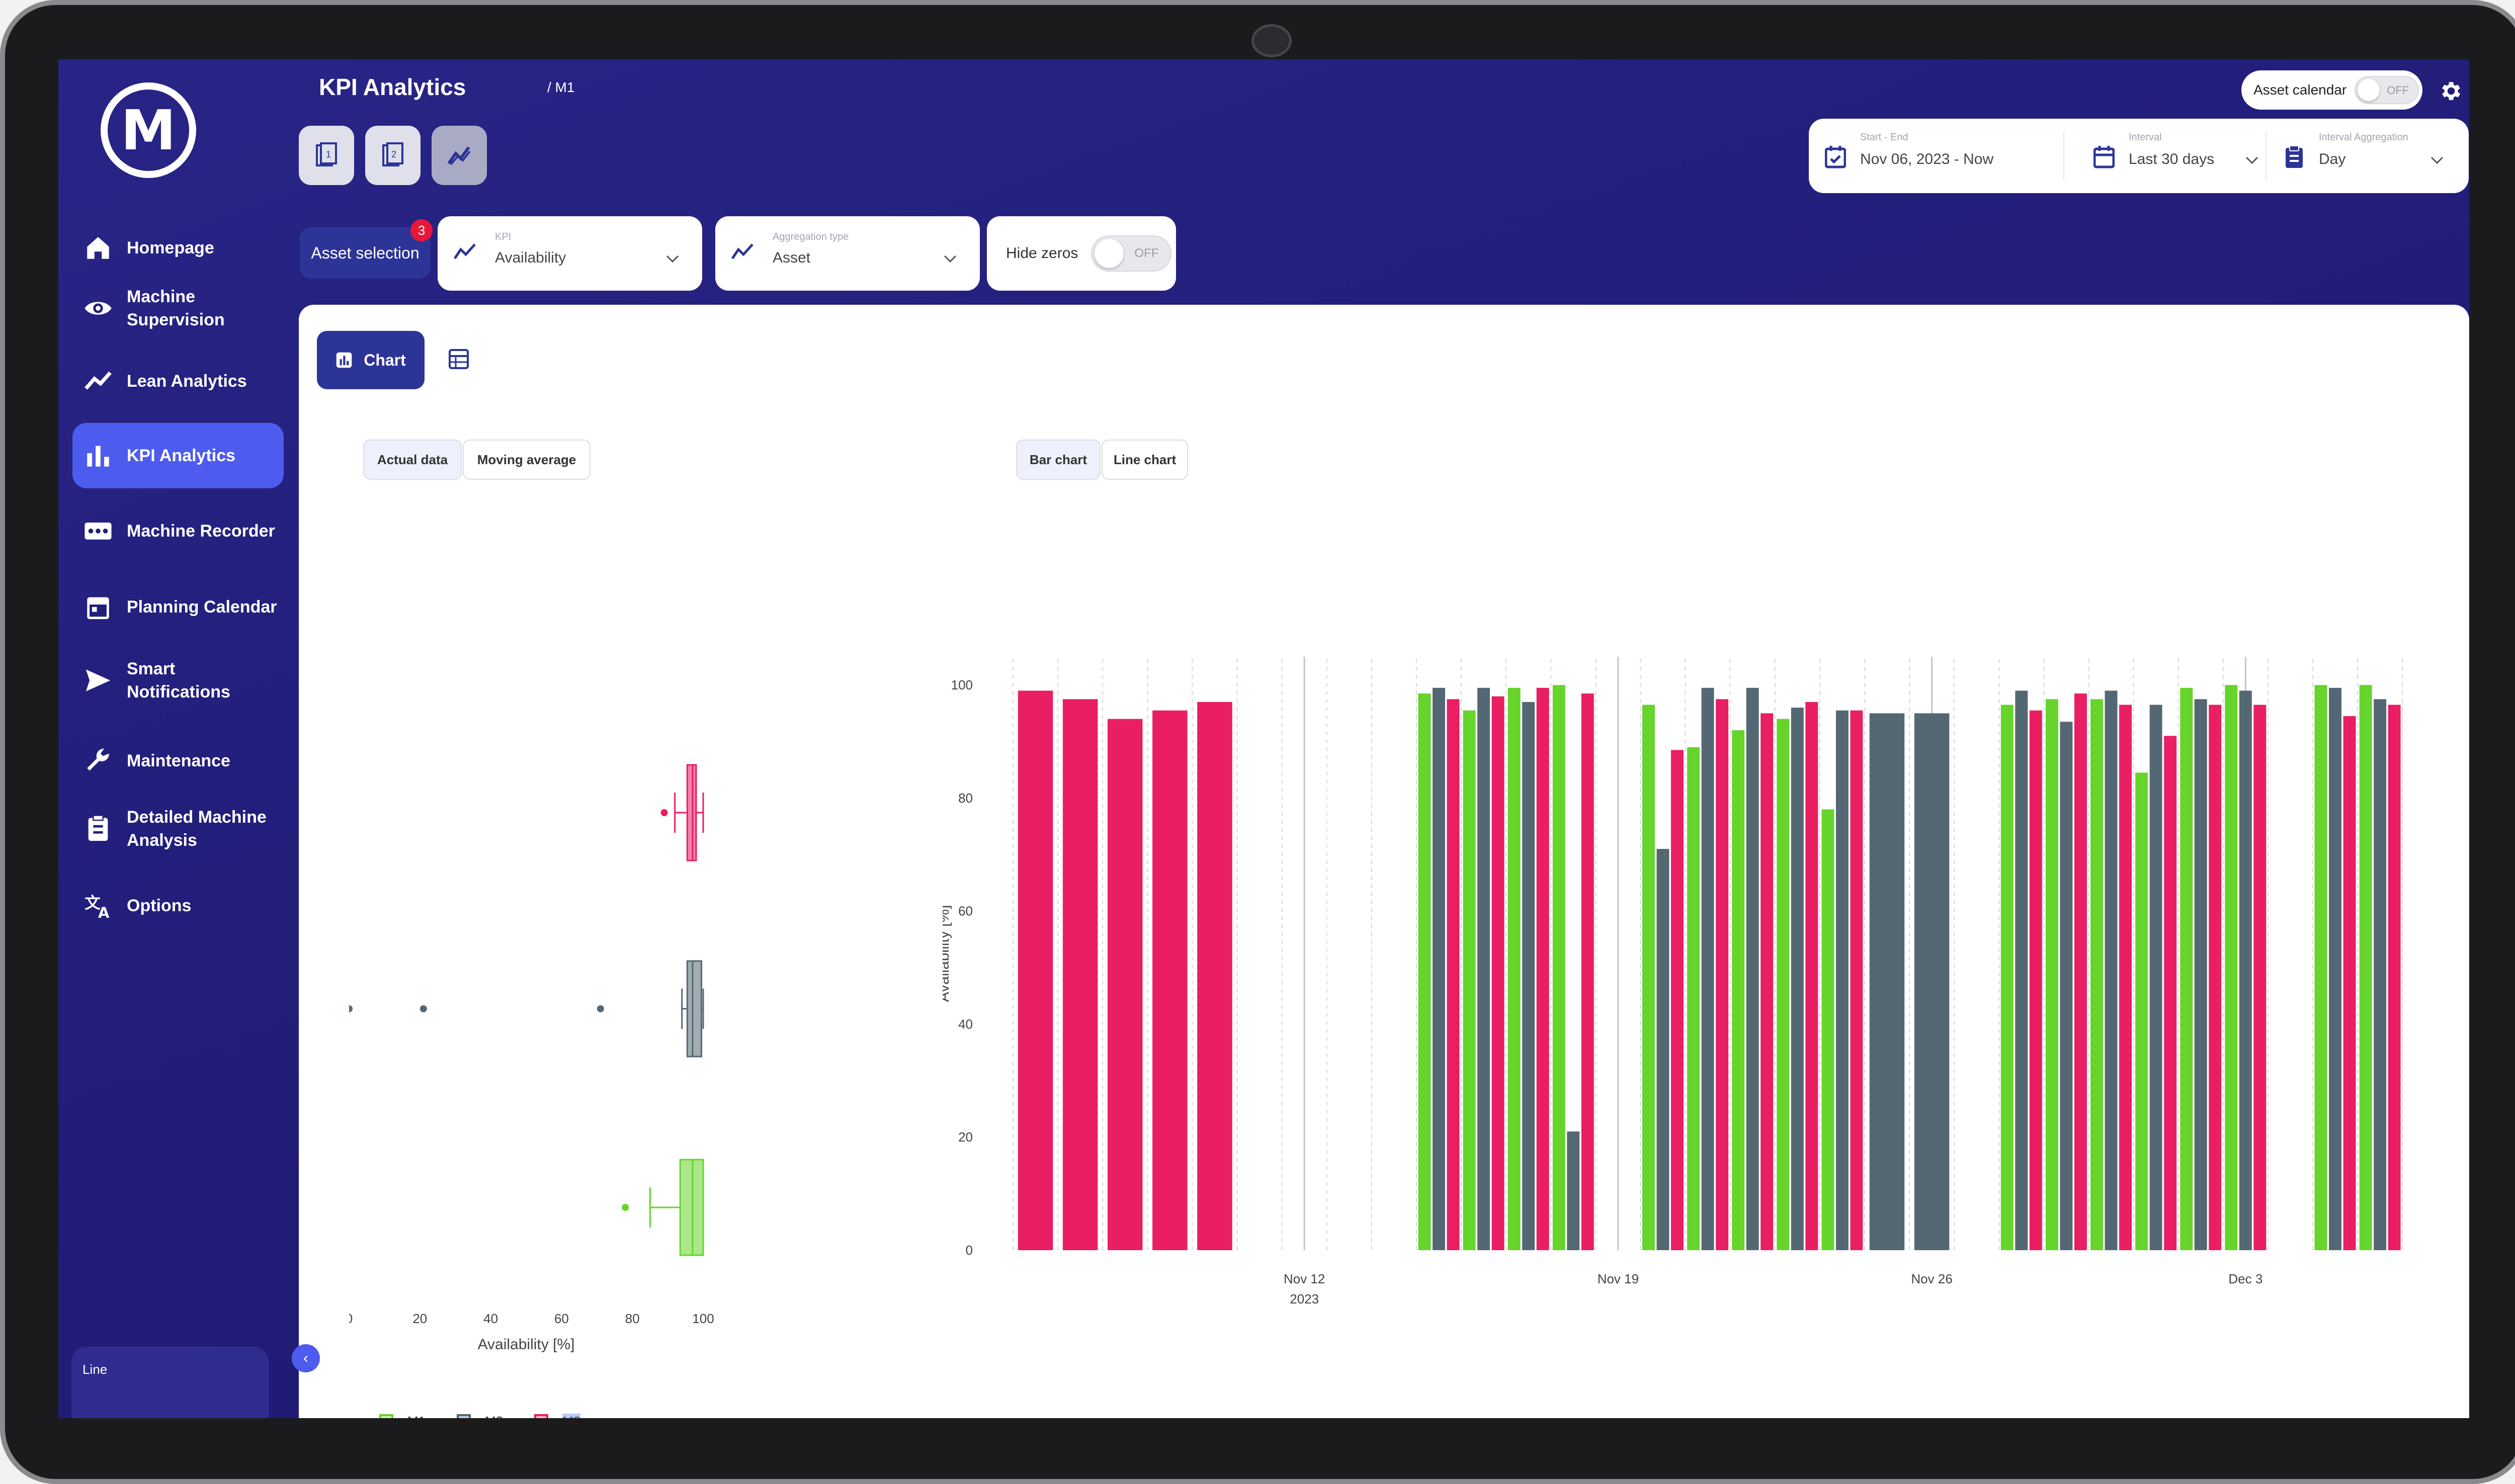 The image size is (2515, 1484). Describe the element at coordinates (459, 359) in the screenshot. I see `table-icon` at that location.